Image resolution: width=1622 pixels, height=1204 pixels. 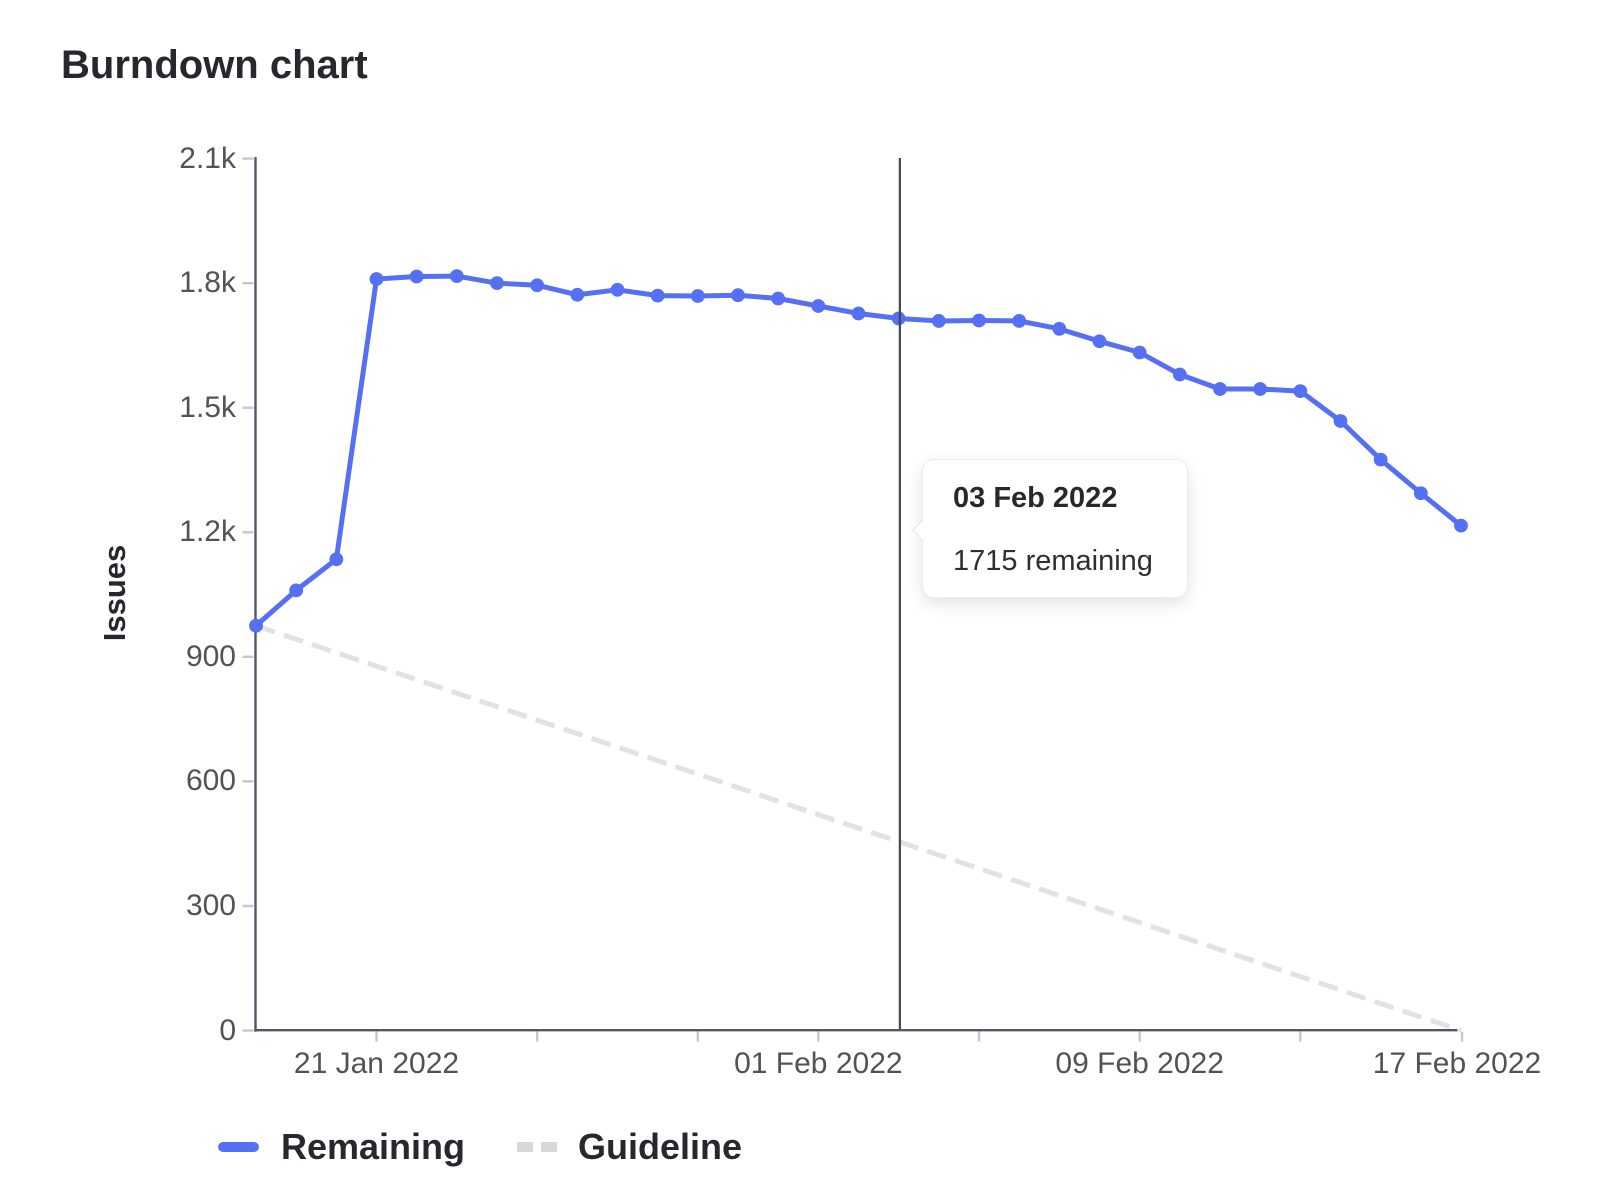 I want to click on y-tick-label: 2.1k, so click(x=207, y=158).